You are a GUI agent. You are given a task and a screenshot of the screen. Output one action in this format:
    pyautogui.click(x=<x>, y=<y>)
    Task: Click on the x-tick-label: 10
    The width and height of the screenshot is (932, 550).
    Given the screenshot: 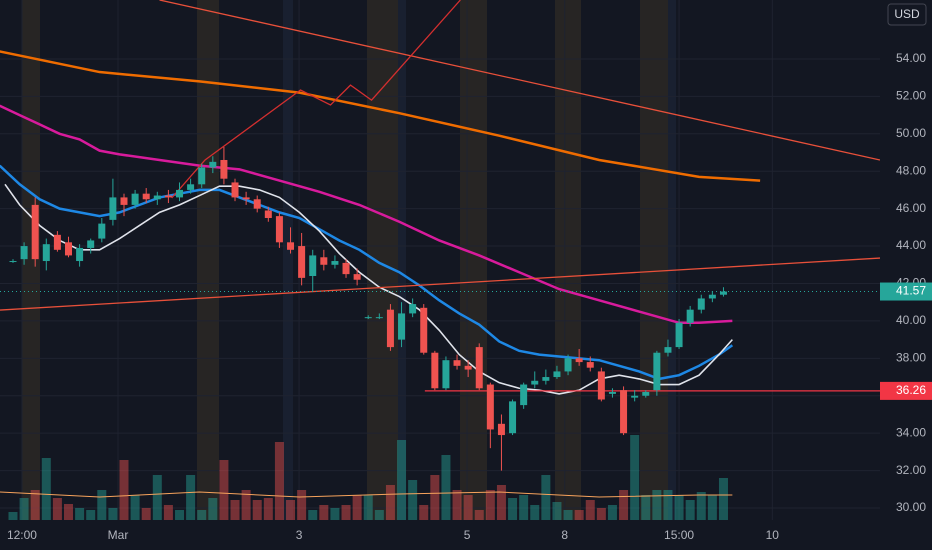 What is the action you would take?
    pyautogui.click(x=773, y=535)
    